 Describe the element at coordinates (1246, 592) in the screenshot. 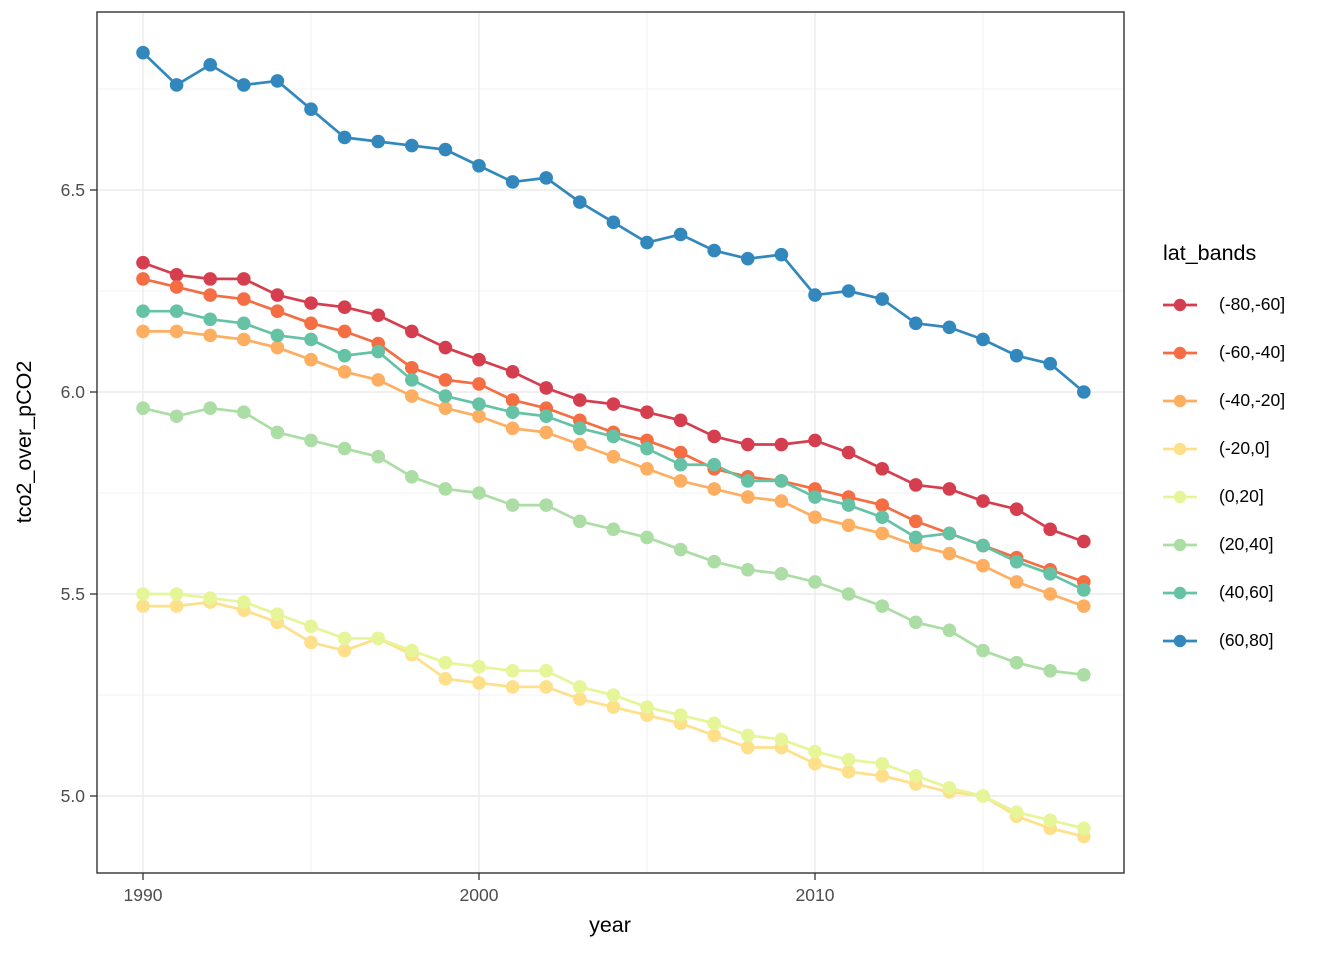

I see `legend-label: (40,60]` at that location.